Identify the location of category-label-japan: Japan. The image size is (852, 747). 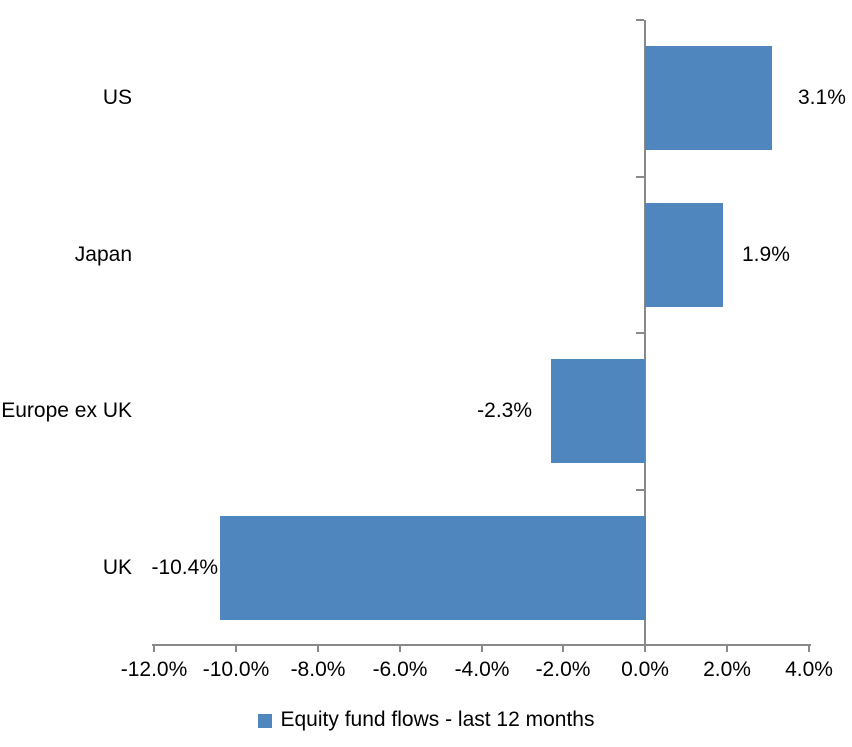
(103, 254).